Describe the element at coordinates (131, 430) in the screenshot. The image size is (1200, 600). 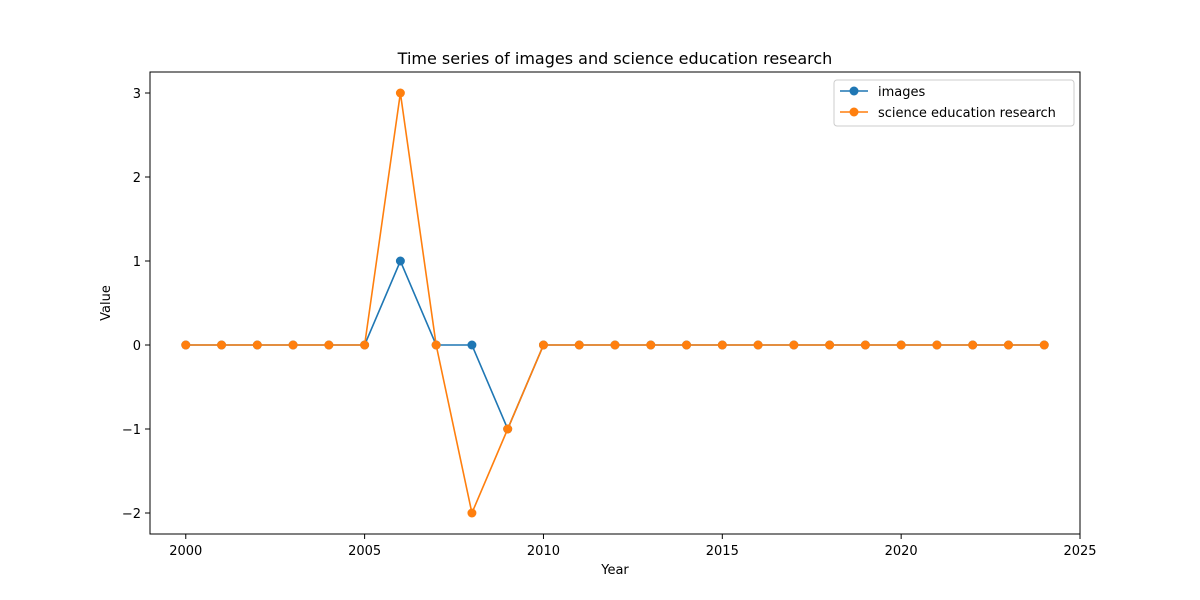
I see `y-tick-label: −1` at that location.